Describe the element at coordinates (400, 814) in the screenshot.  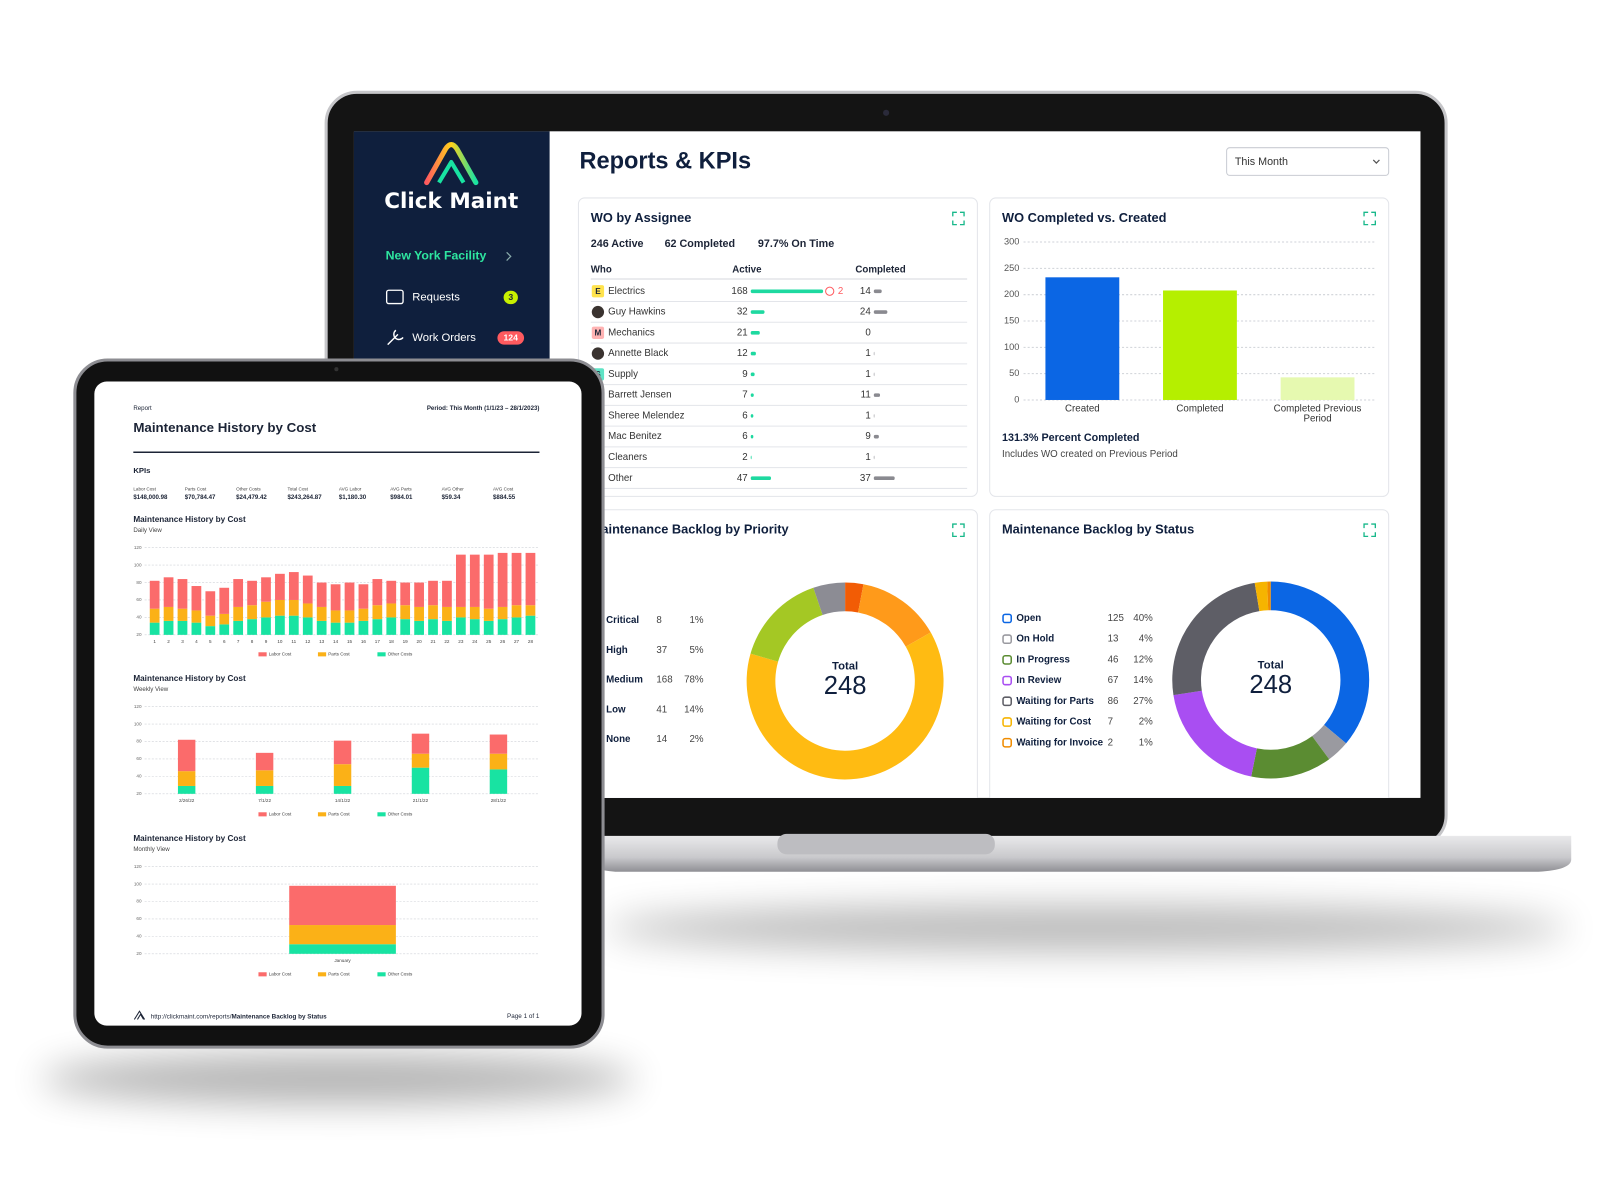
I see `legend-label: Other Costs` at that location.